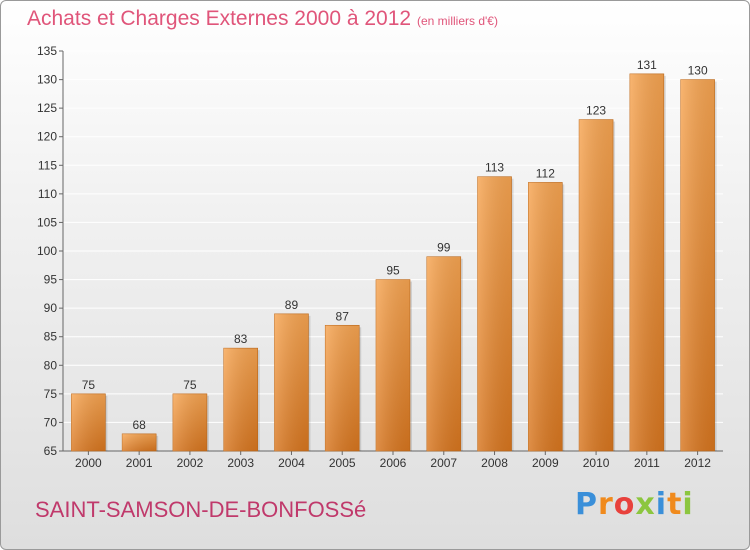 Image resolution: width=750 pixels, height=550 pixels. I want to click on x-tick-label: 2000, so click(88, 463).